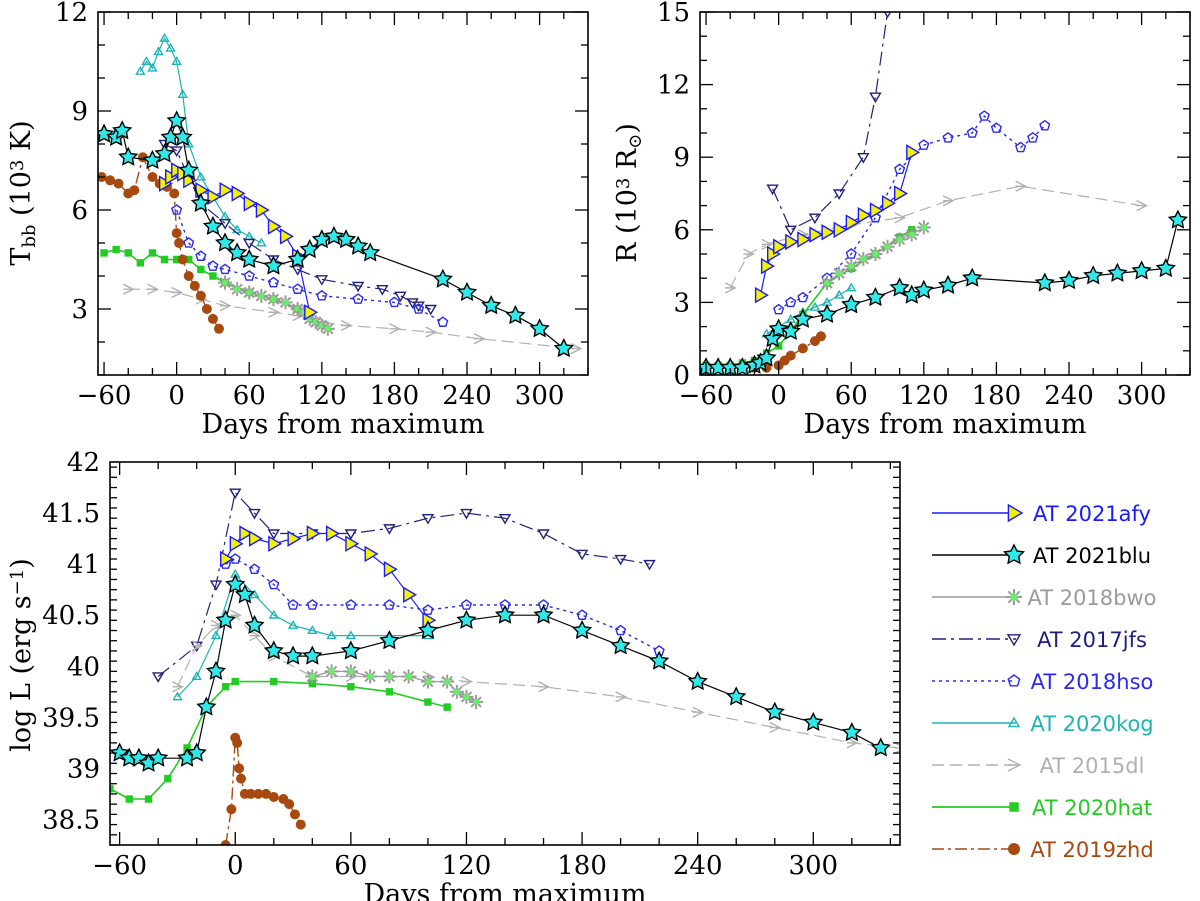 The height and width of the screenshot is (901, 1200). What do you see at coordinates (1041, 555) in the screenshot?
I see `legend-item-at-2021blu: AT 2021blu` at bounding box center [1041, 555].